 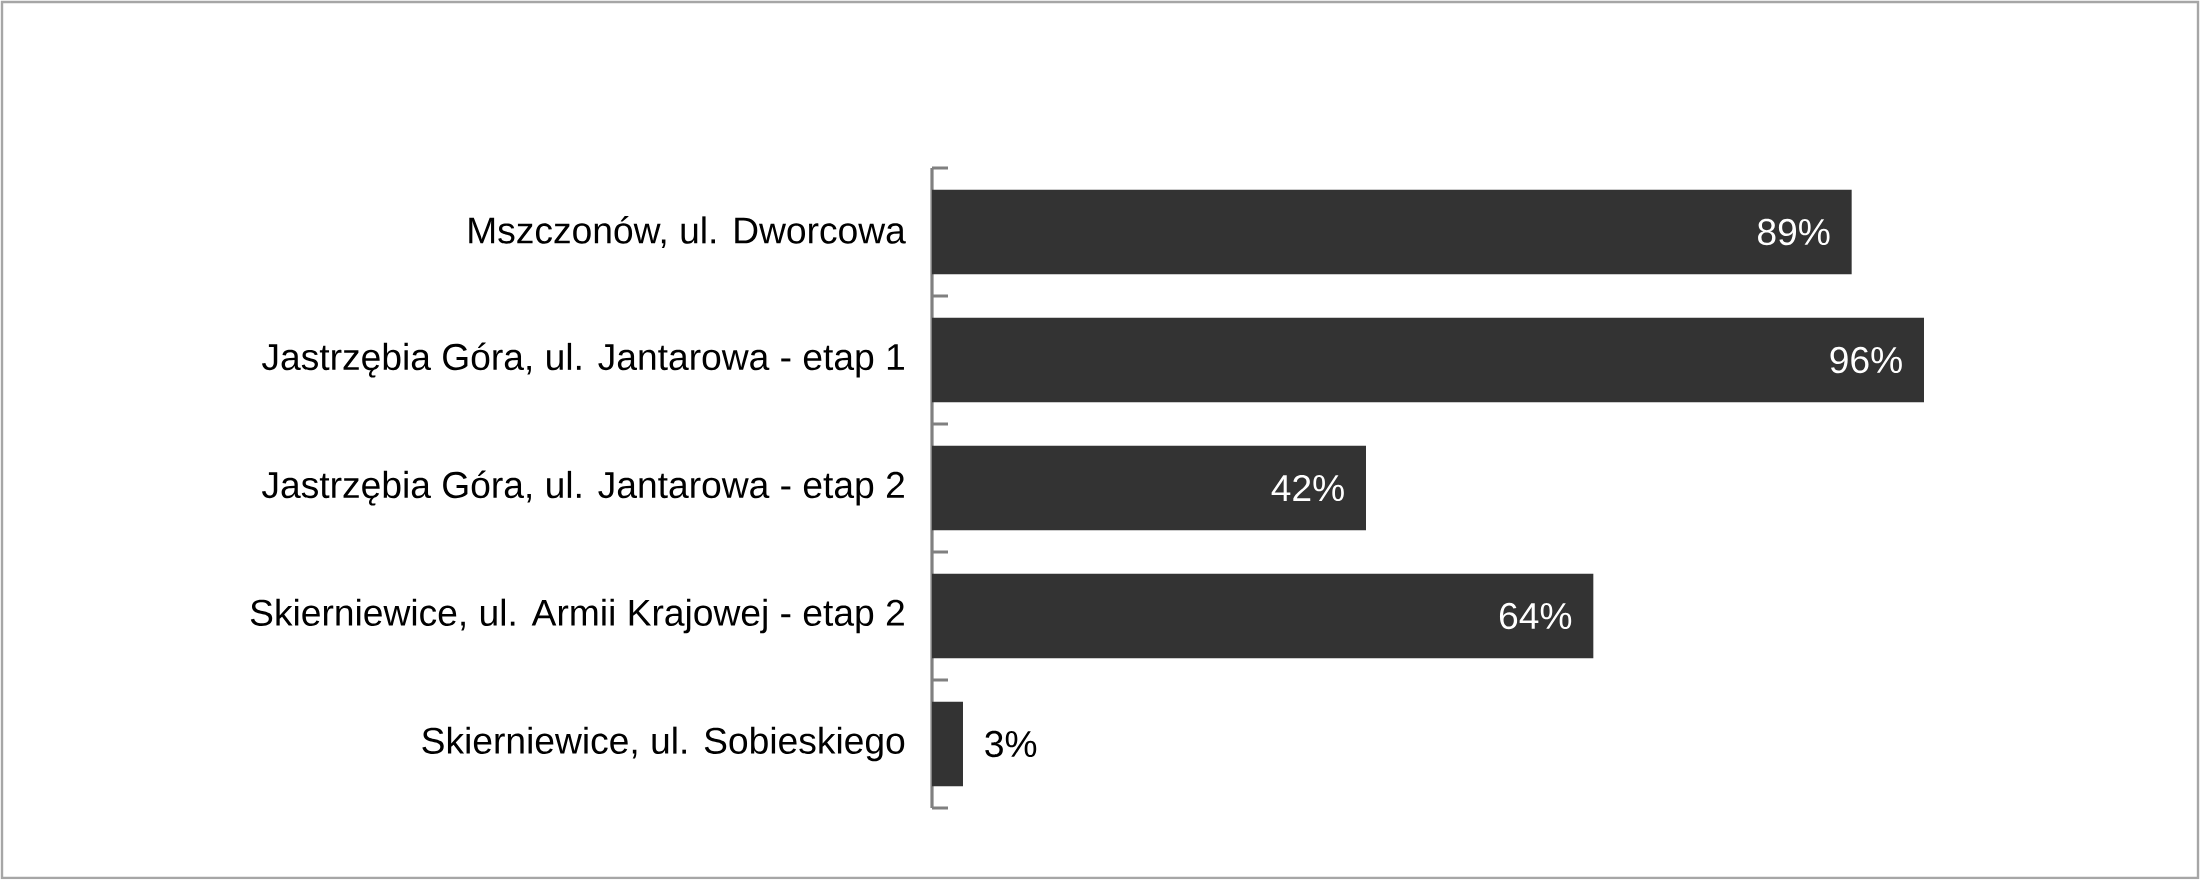 What do you see at coordinates (582, 360) in the screenshot?
I see `y-tick-label: Jastrzębia Góra, ul. Jantarowa - etap 1` at bounding box center [582, 360].